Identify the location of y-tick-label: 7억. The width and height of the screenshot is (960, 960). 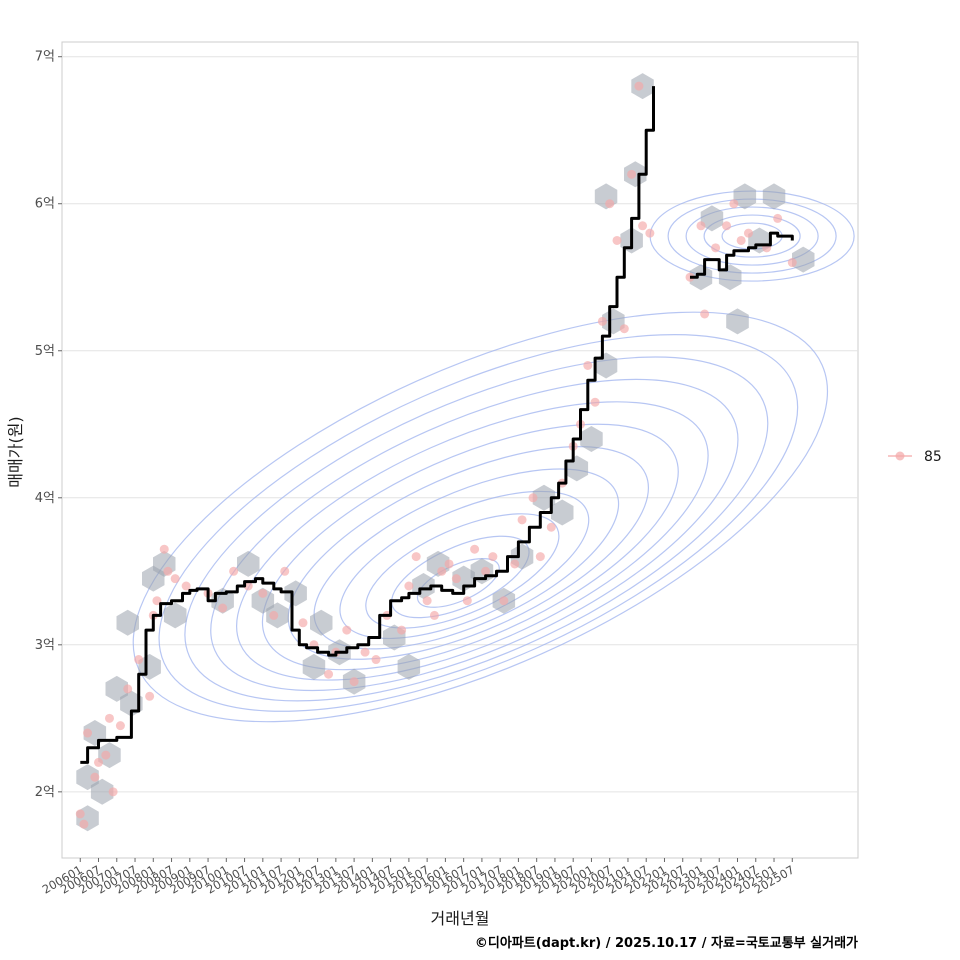
(45, 57).